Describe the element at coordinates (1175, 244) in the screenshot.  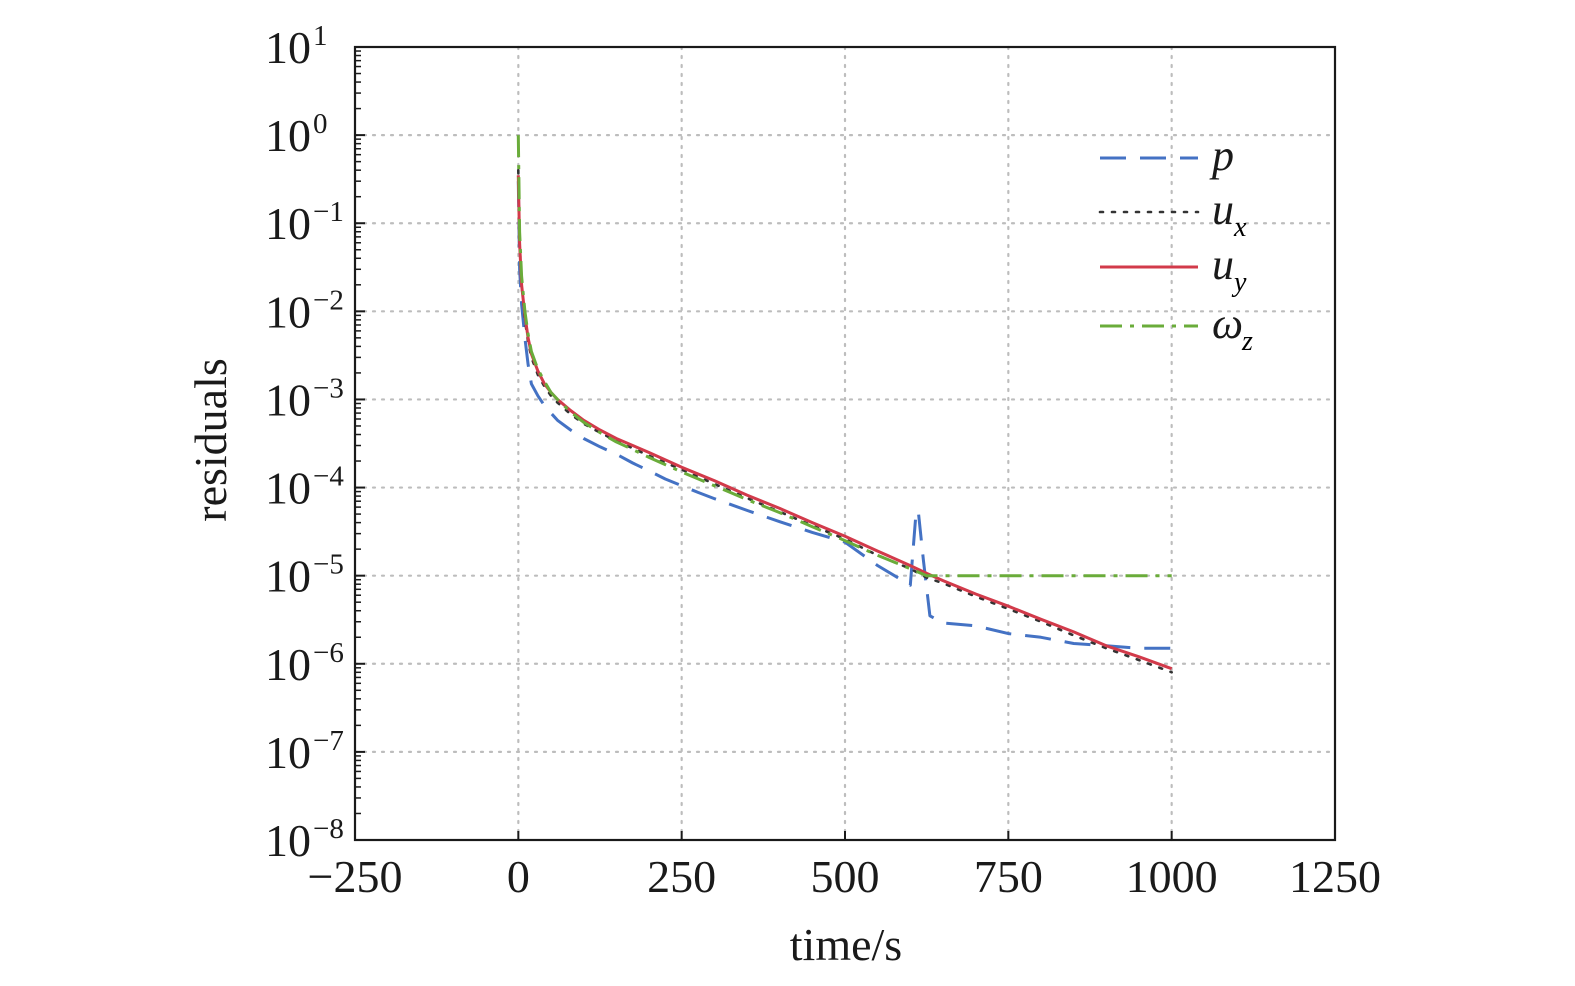
I see `legend: pu xu yωz` at that location.